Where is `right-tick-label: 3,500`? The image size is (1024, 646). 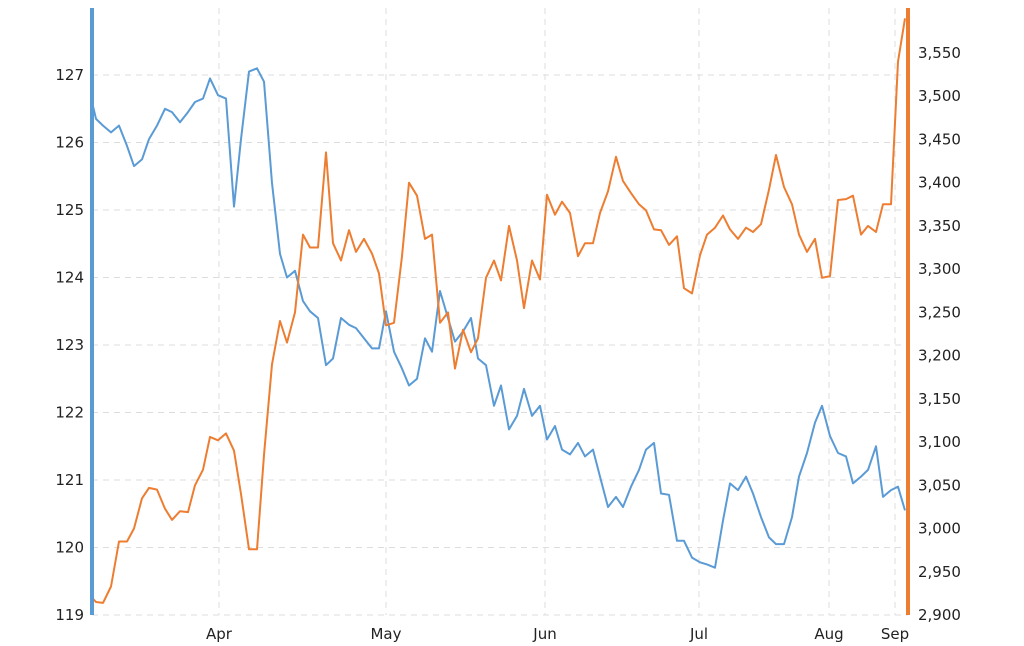 right-tick-label: 3,500 is located at coordinates (939, 96).